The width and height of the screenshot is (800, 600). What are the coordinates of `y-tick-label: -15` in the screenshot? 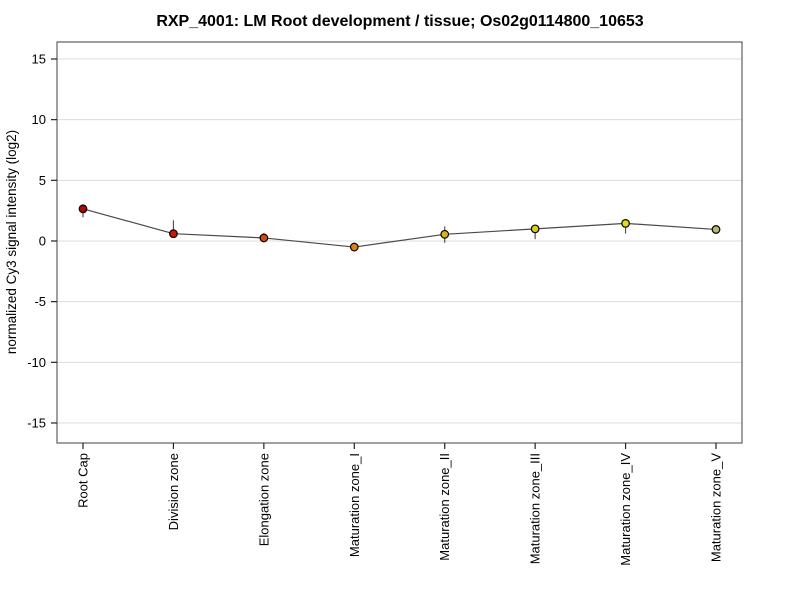 It's located at (36, 422).